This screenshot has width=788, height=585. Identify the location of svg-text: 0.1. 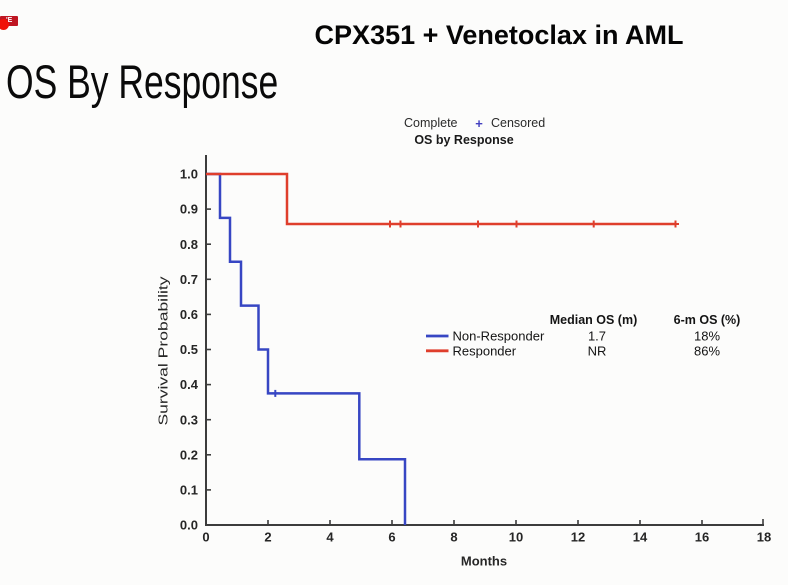
(189, 490).